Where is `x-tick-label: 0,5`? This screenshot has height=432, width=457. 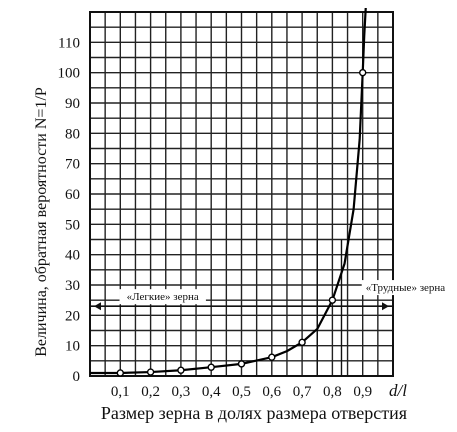 x-tick-label: 0,5 is located at coordinates (241, 392).